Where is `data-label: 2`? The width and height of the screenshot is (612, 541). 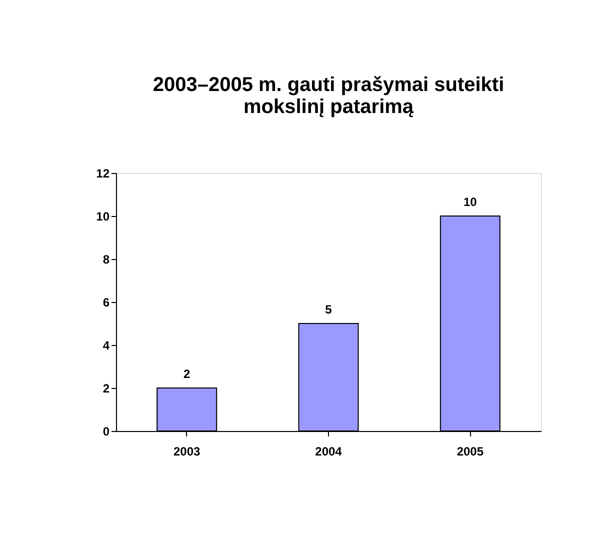
data-label: 2 is located at coordinates (186, 374).